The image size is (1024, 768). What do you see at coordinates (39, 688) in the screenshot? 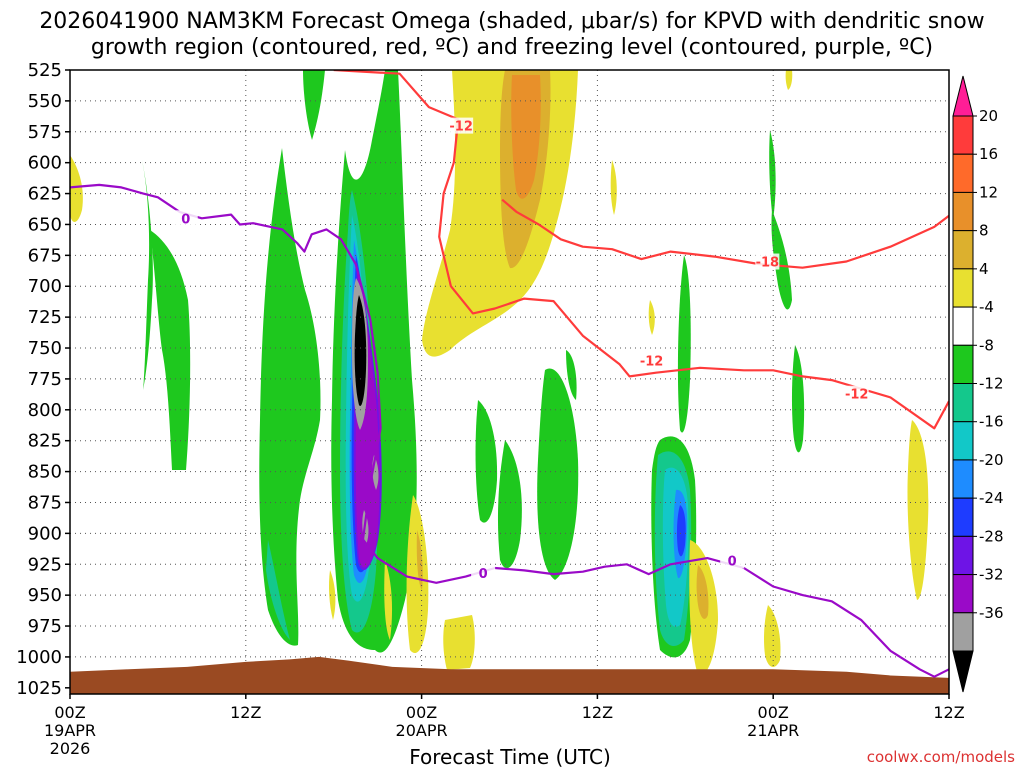
I see `pressure-tick-label: 1025` at bounding box center [39, 688].